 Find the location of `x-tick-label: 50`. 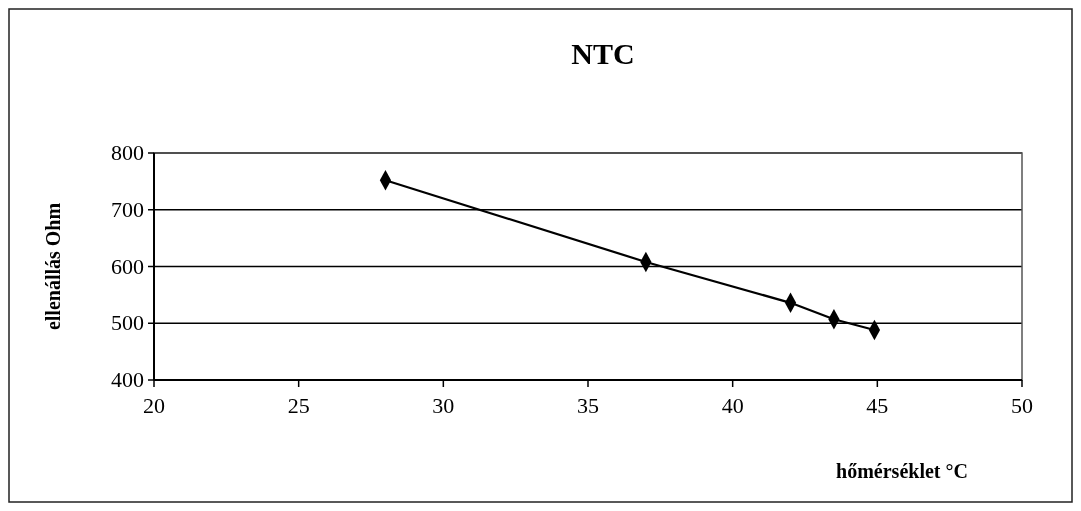

x-tick-label: 50 is located at coordinates (1022, 405).